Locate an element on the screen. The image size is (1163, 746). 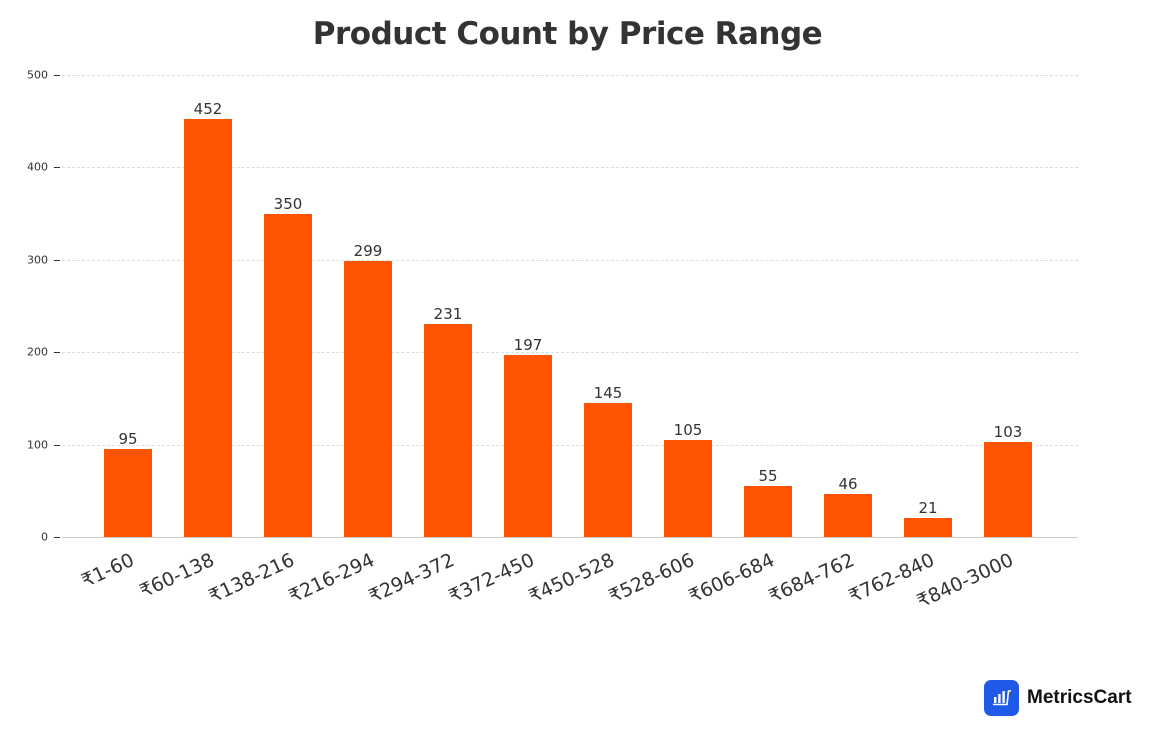
bar-value-label: 350 is located at coordinates (288, 203).